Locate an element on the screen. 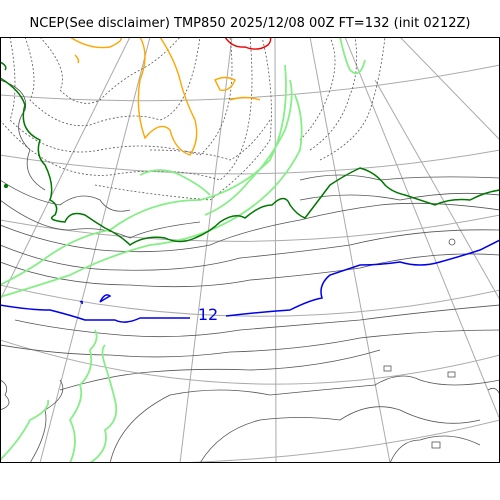 The width and height of the screenshot is (500, 500). contour-label: 12 is located at coordinates (208, 314).